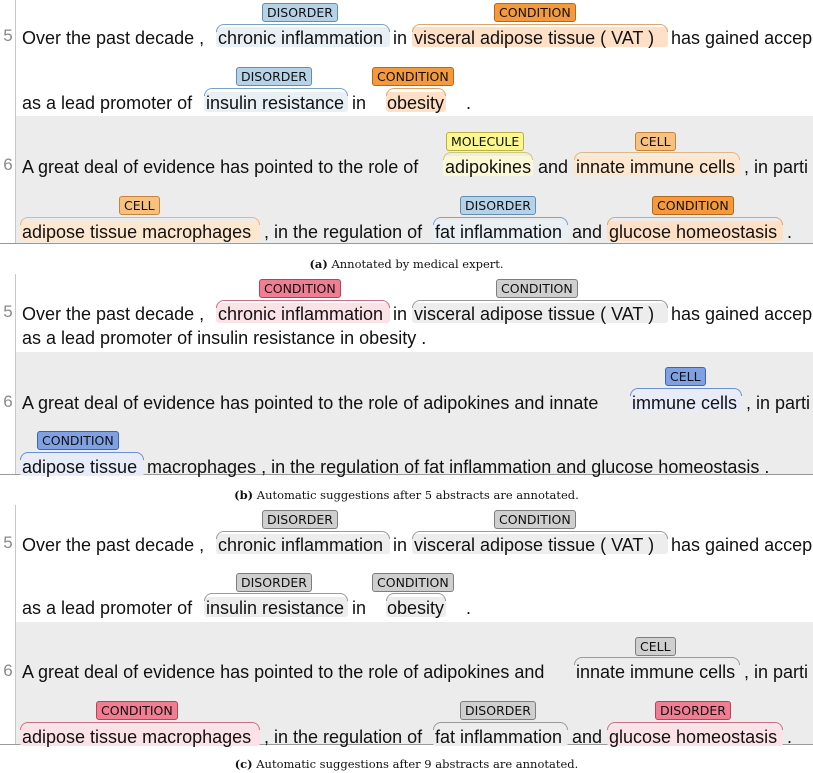 The height and width of the screenshot is (773, 813). Describe the element at coordinates (244, 495) in the screenshot. I see `caption-label: (b)` at that location.